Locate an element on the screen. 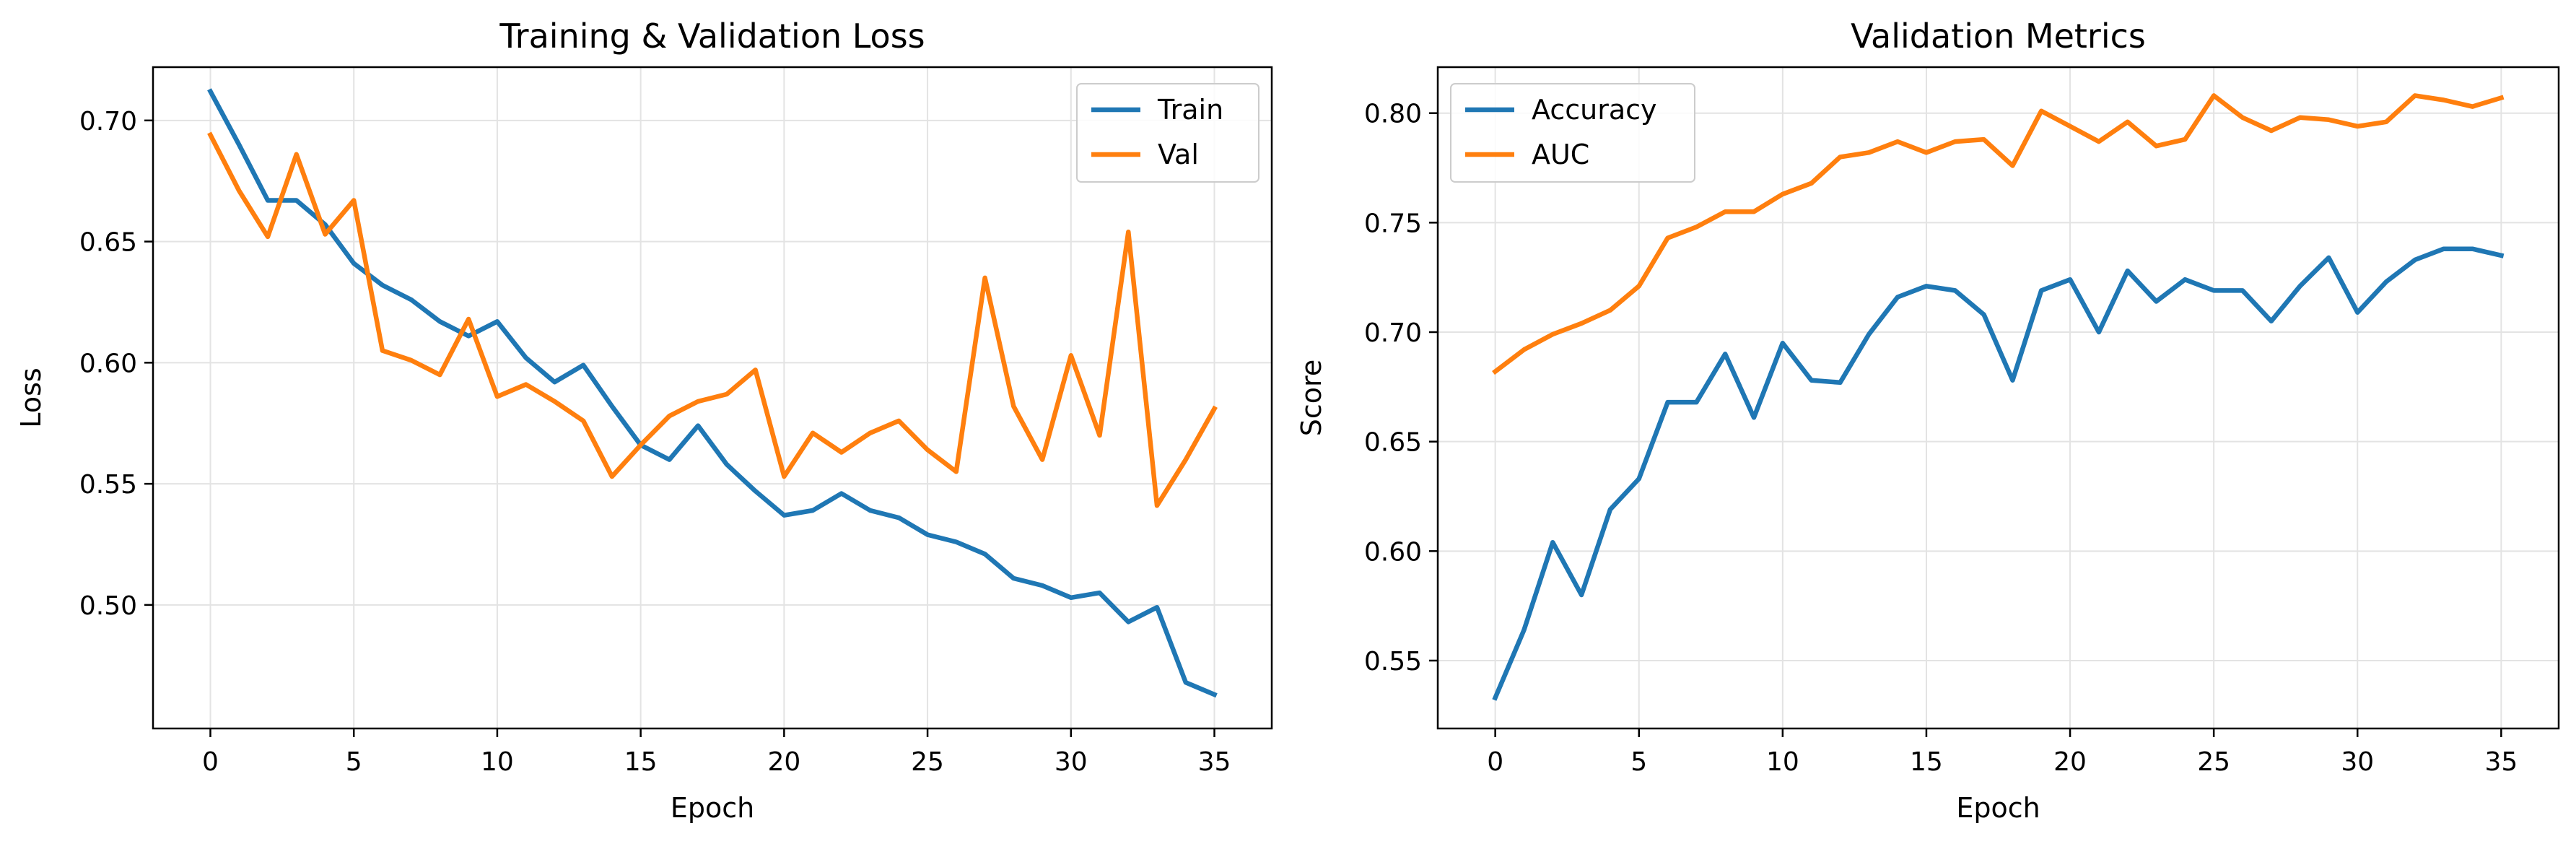  legend-label-accuracy: Accuracy is located at coordinates (1594, 110).